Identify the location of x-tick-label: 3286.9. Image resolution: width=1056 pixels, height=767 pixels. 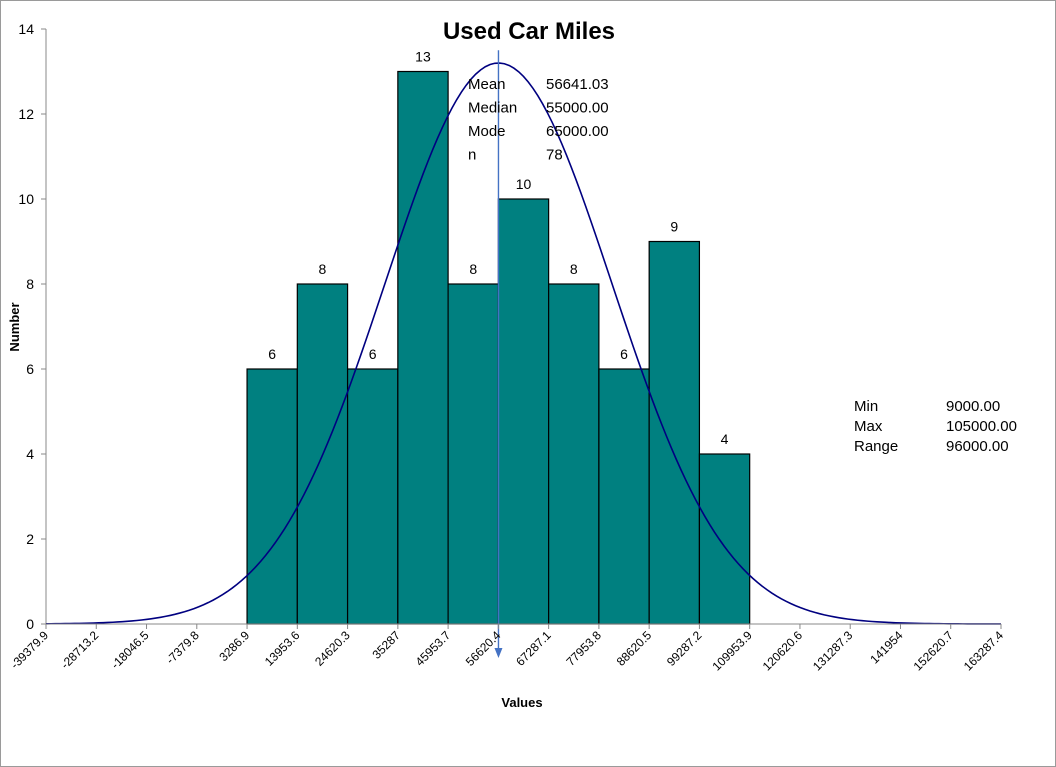
(234, 646).